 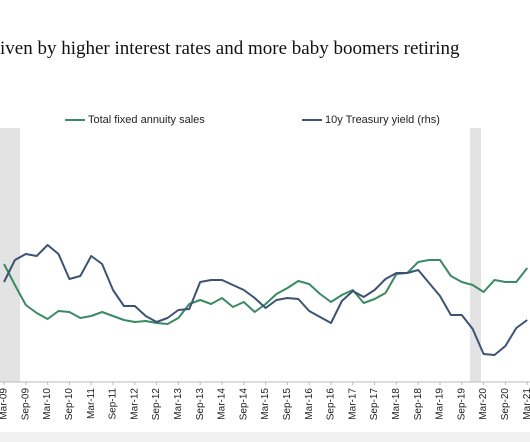 What do you see at coordinates (461, 404) in the screenshot?
I see `x-tick-label: Sep-19` at bounding box center [461, 404].